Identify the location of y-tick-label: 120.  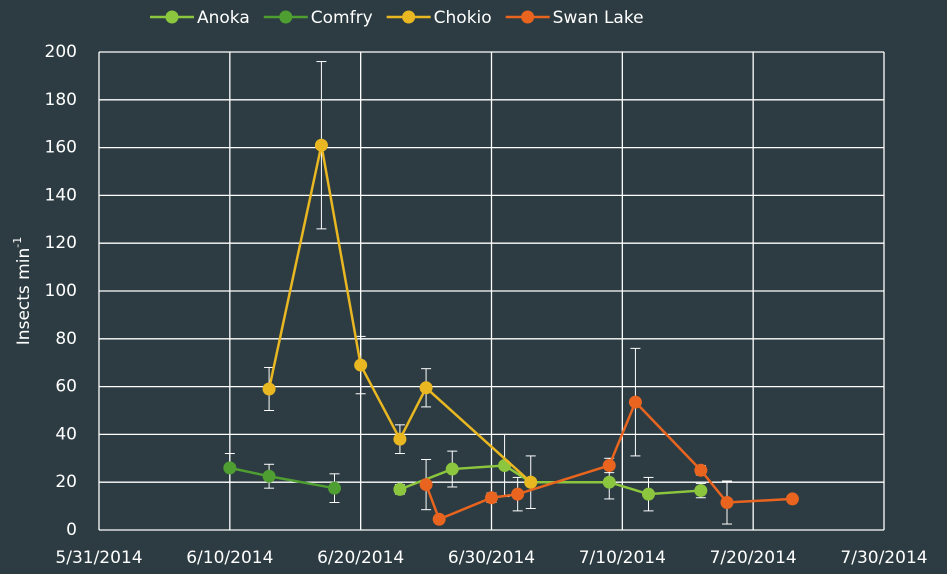
(61, 243).